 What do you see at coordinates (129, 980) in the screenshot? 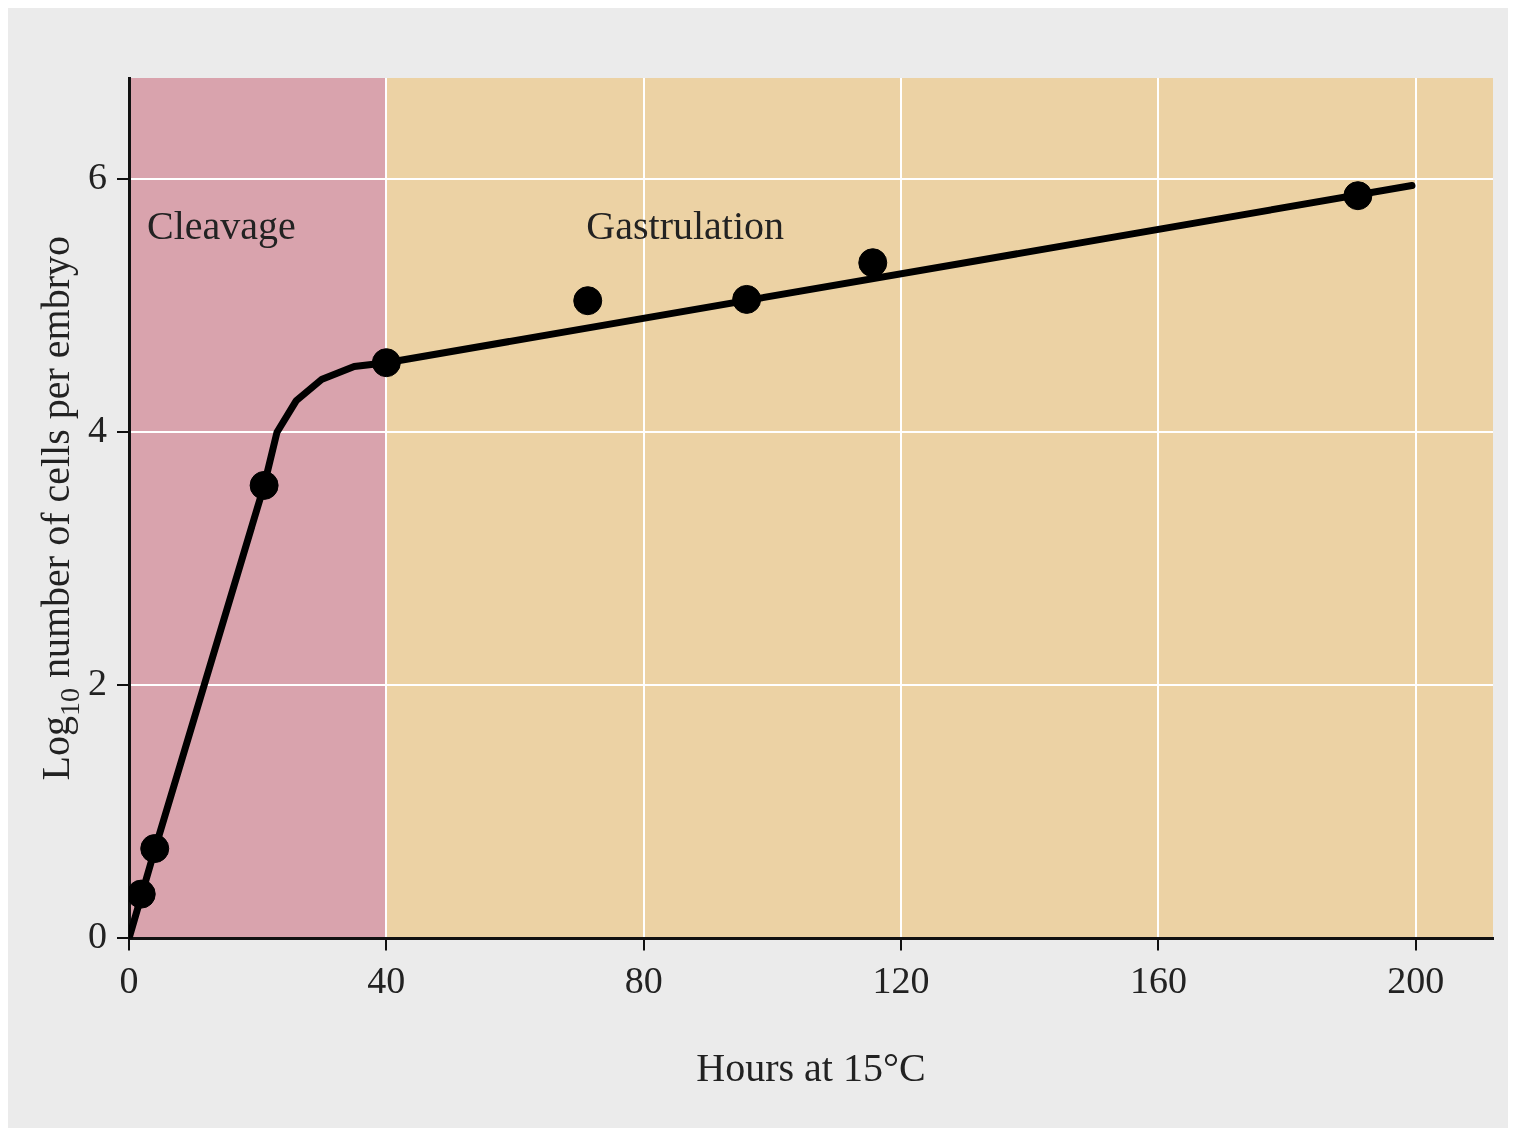
I see `x-tick-label: 0` at bounding box center [129, 980].